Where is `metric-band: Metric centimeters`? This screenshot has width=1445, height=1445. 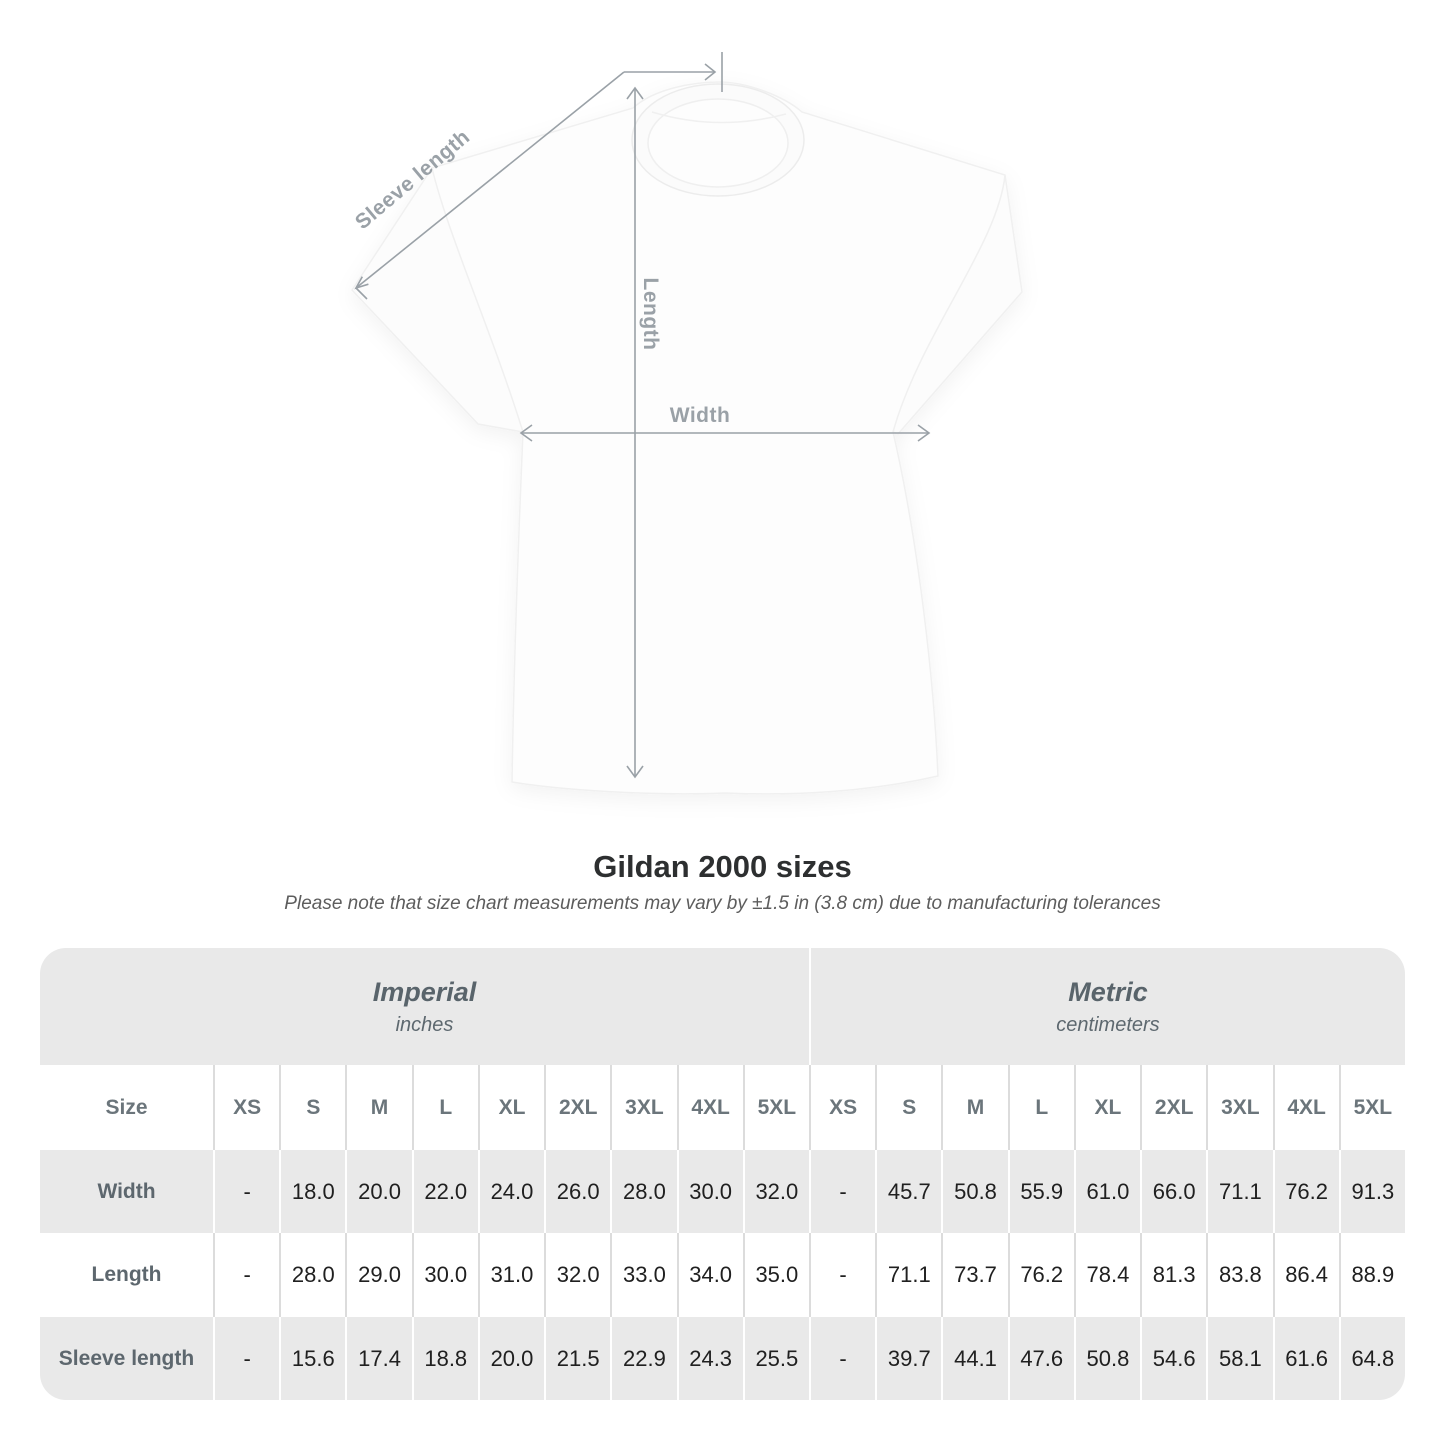
metric-band: Metric centimeters is located at coordinates (1106, 1006).